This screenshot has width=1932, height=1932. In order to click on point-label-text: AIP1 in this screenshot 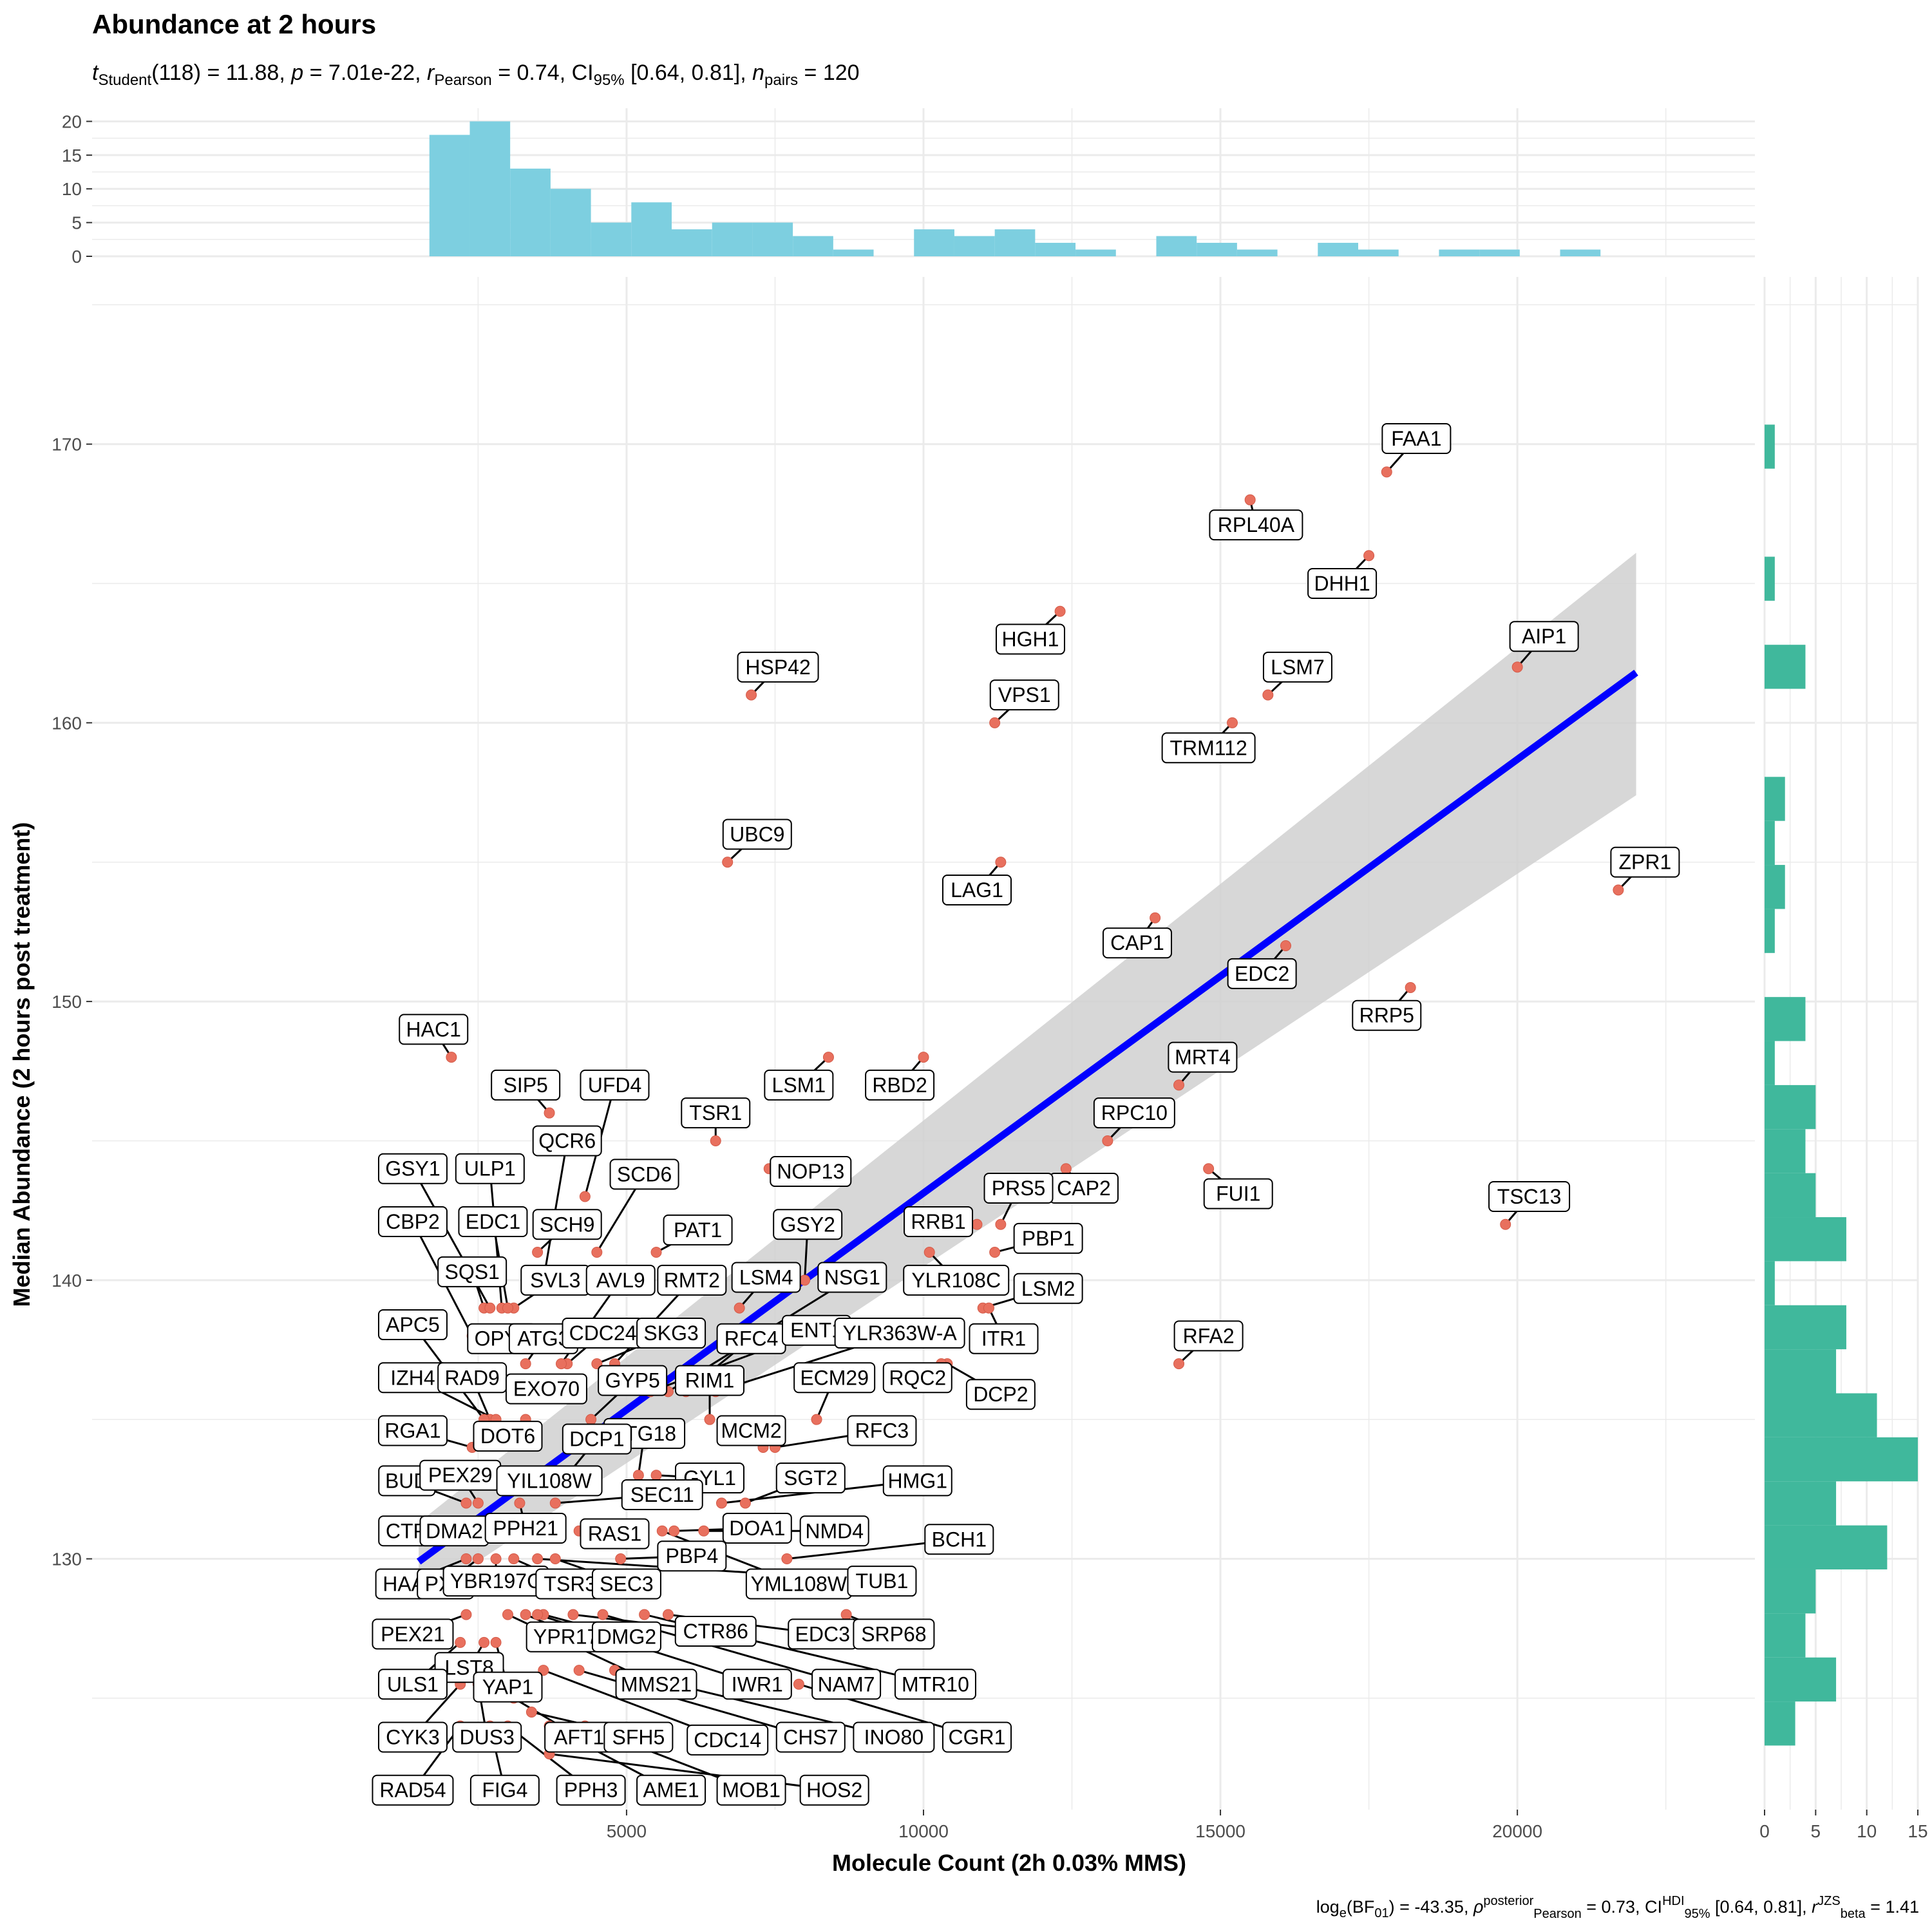, I will do `click(1544, 636)`.